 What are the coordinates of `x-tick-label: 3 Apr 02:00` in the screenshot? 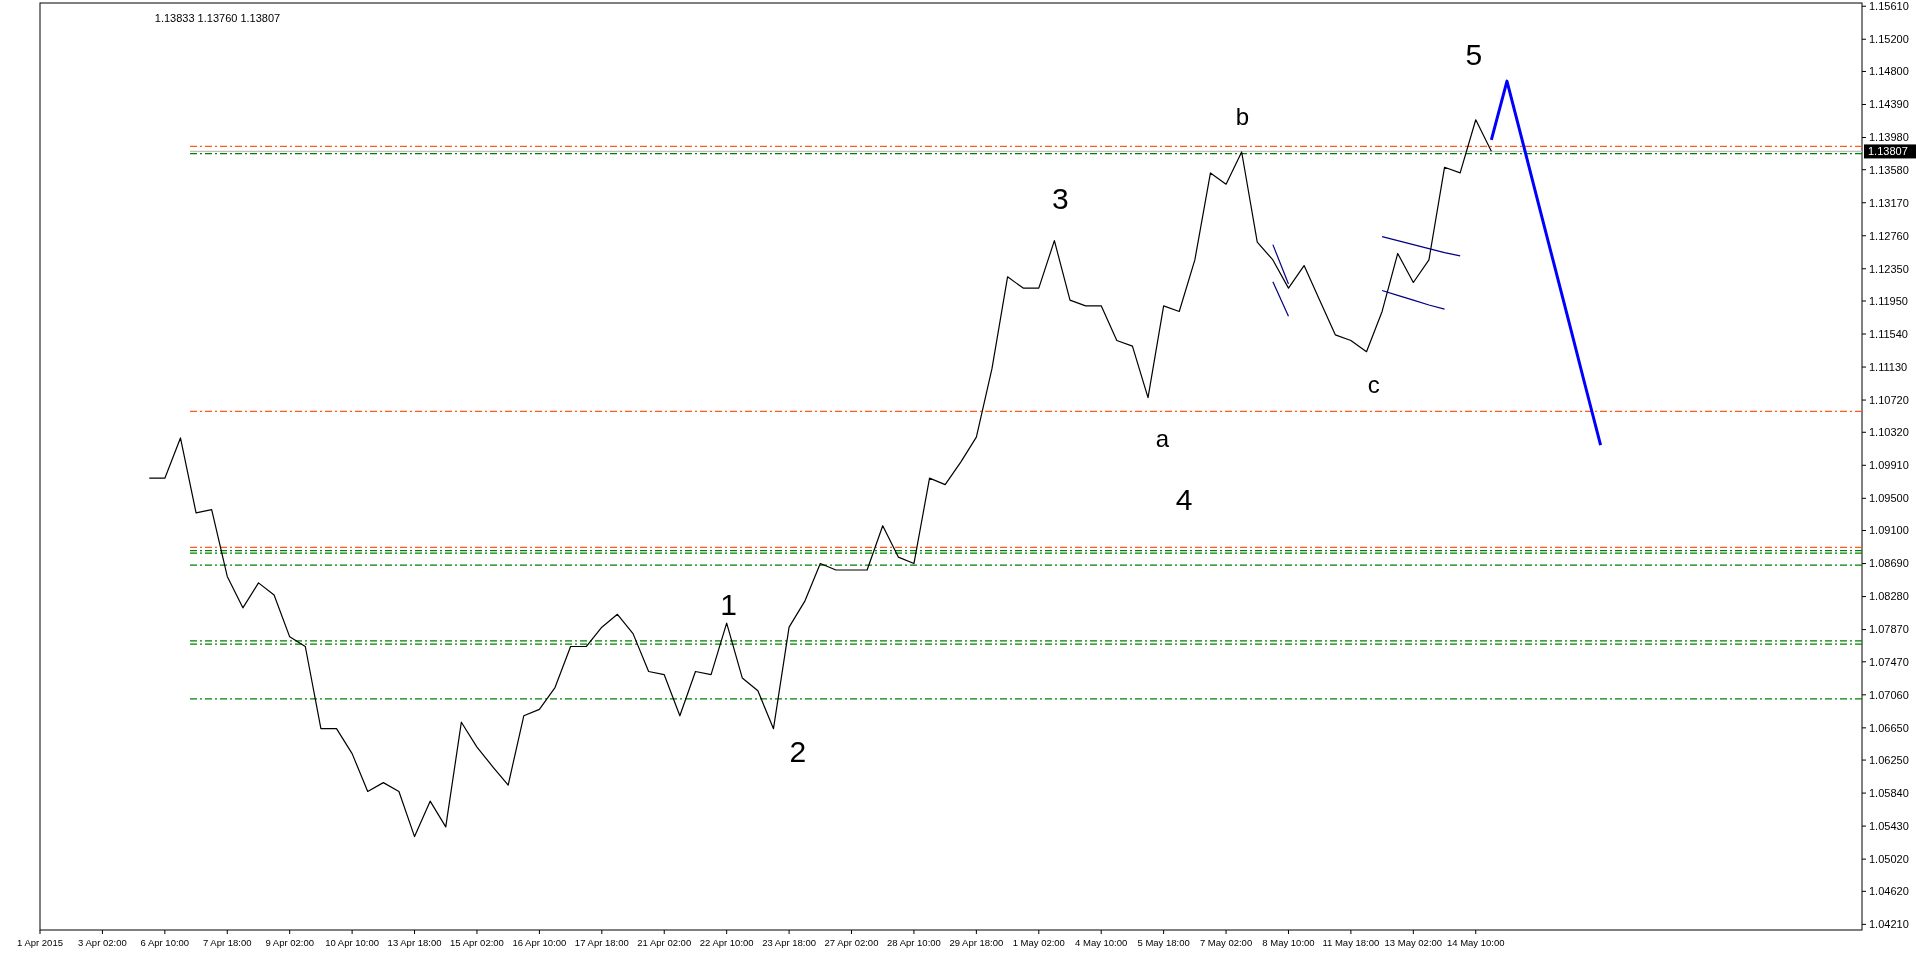 It's located at (102, 942).